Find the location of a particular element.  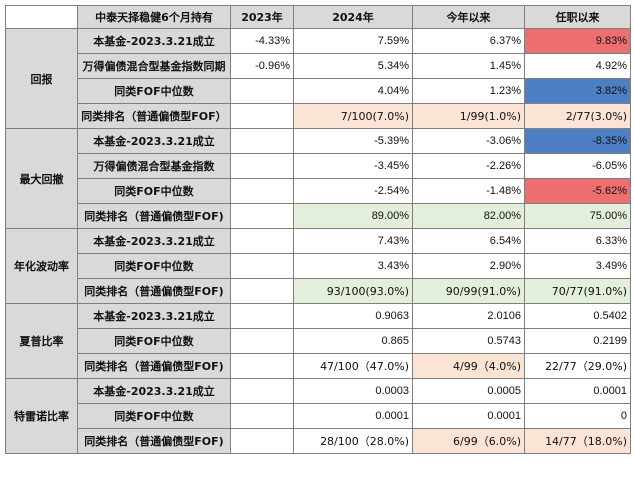

cell-2024: 47/100（47.0%) is located at coordinates (353, 366).